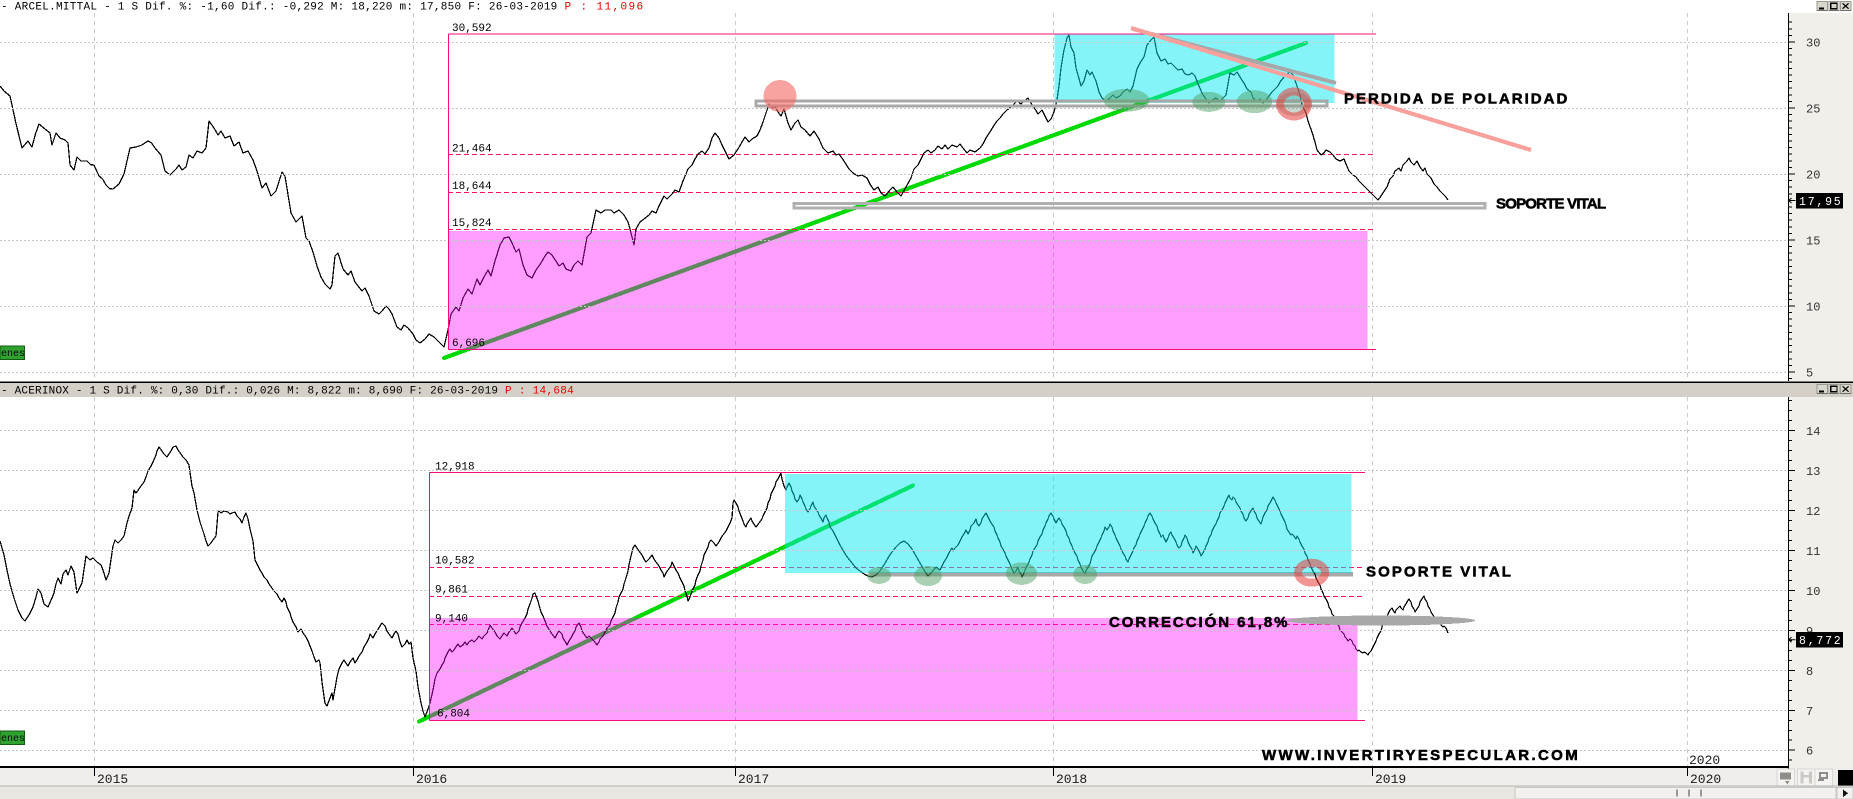 This screenshot has width=1853, height=799. I want to click on svg-text: 11, so click(1813, 552).